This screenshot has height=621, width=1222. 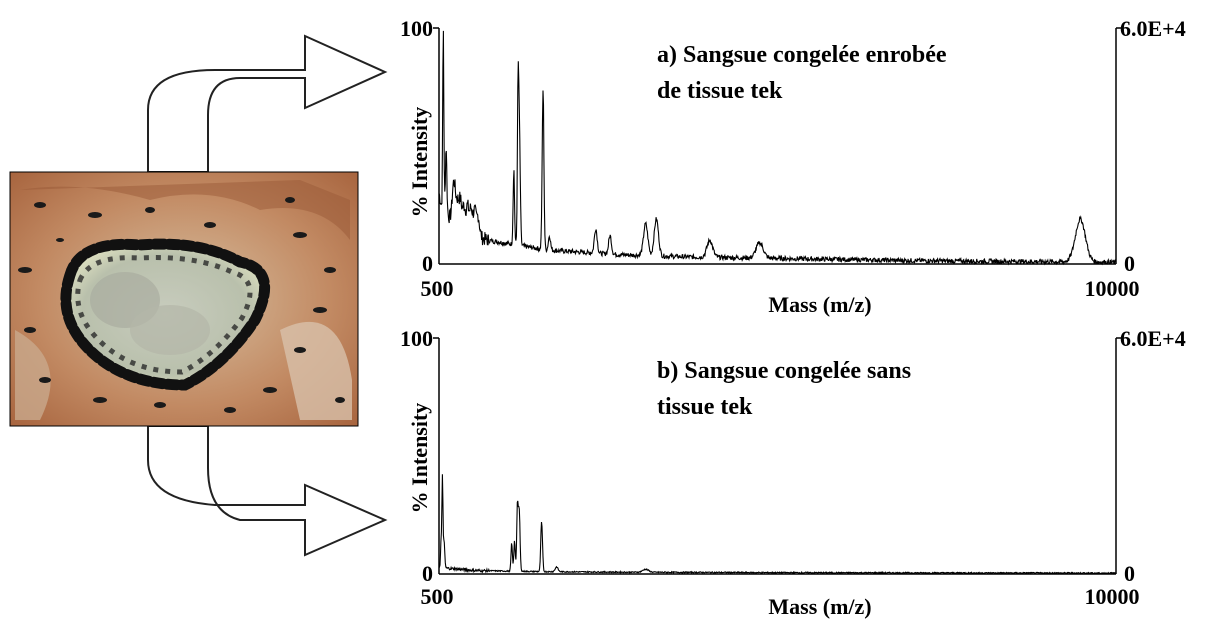 What do you see at coordinates (1153, 28) in the screenshot?
I see `right-tick-top-a: 6.0E+4` at bounding box center [1153, 28].